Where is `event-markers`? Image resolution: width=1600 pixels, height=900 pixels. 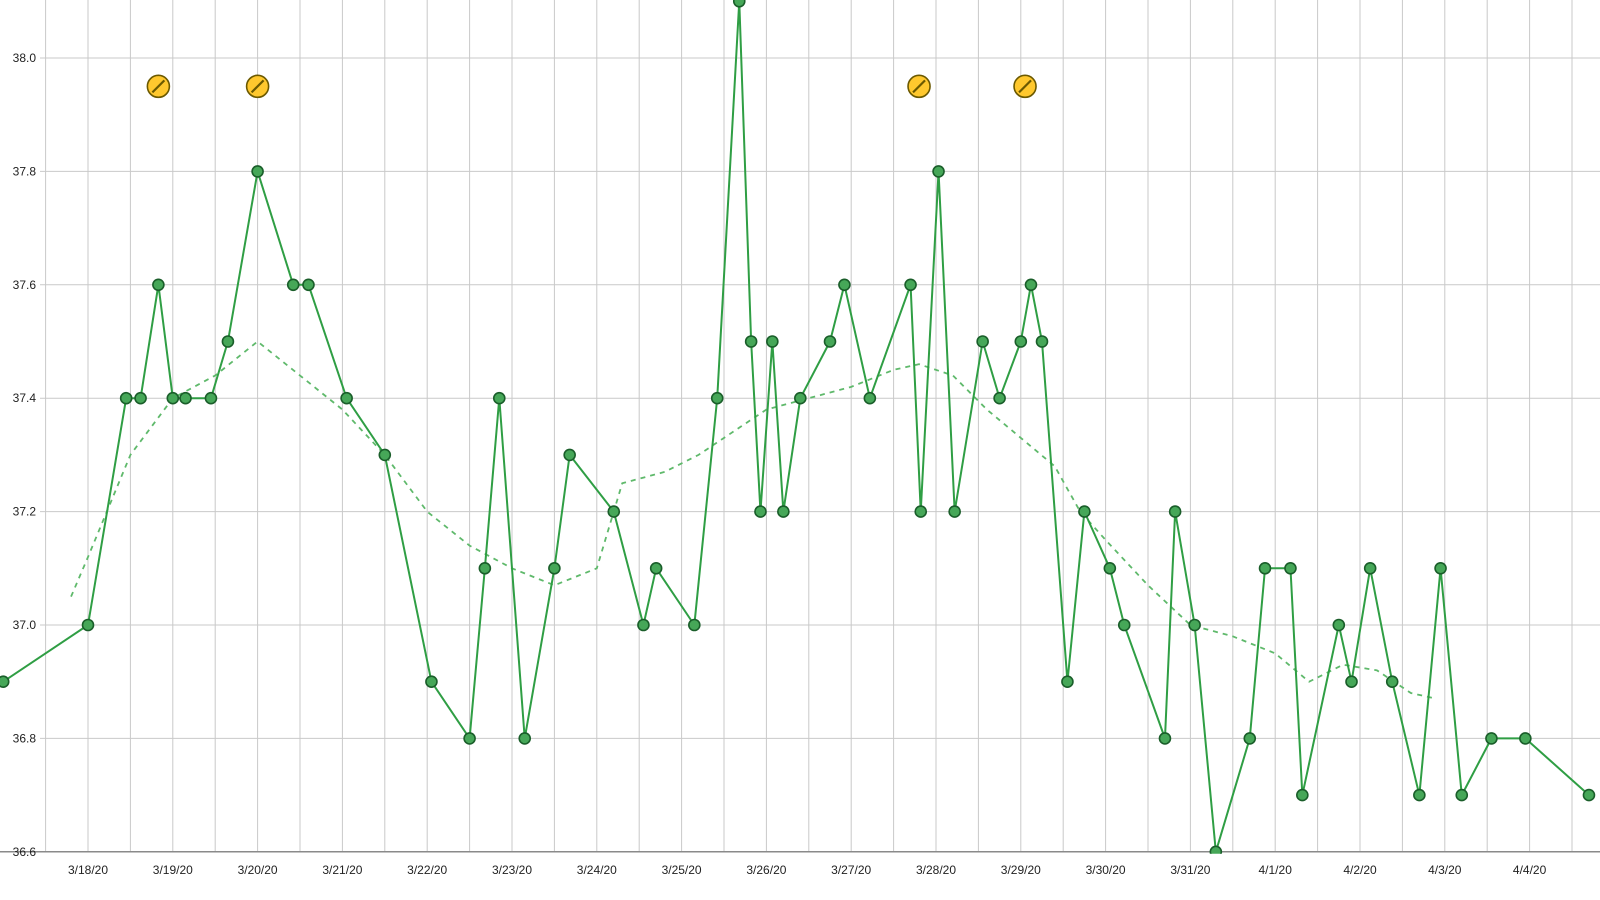 event-markers is located at coordinates (591, 86).